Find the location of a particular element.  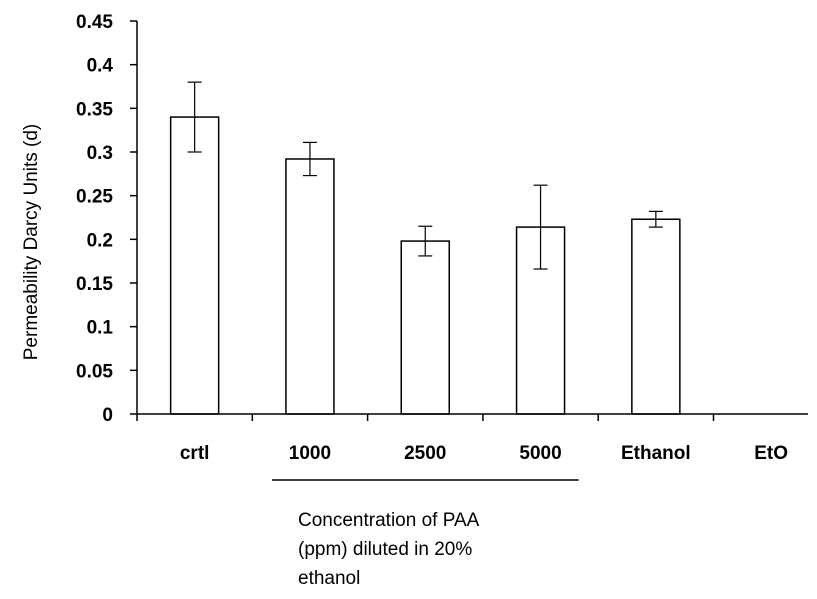

y-axis-title: Permeability Darcy Units (d) is located at coordinates (31, 242).